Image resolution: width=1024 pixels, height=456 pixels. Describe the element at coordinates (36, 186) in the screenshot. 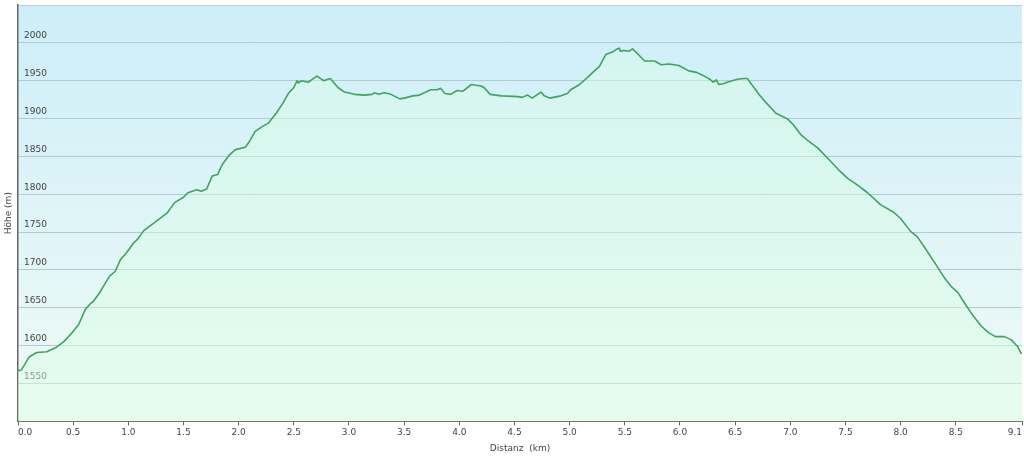

I see `y-tick-label: 1800` at that location.